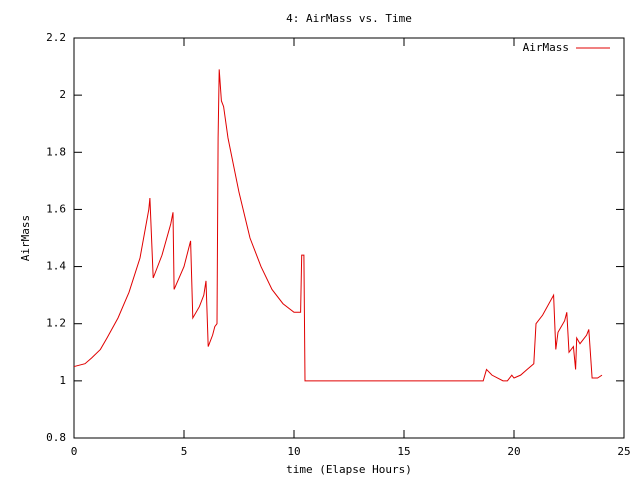 Image resolution: width=640 pixels, height=480 pixels. What do you see at coordinates (74, 451) in the screenshot?
I see `x-tick-label: 0` at bounding box center [74, 451].